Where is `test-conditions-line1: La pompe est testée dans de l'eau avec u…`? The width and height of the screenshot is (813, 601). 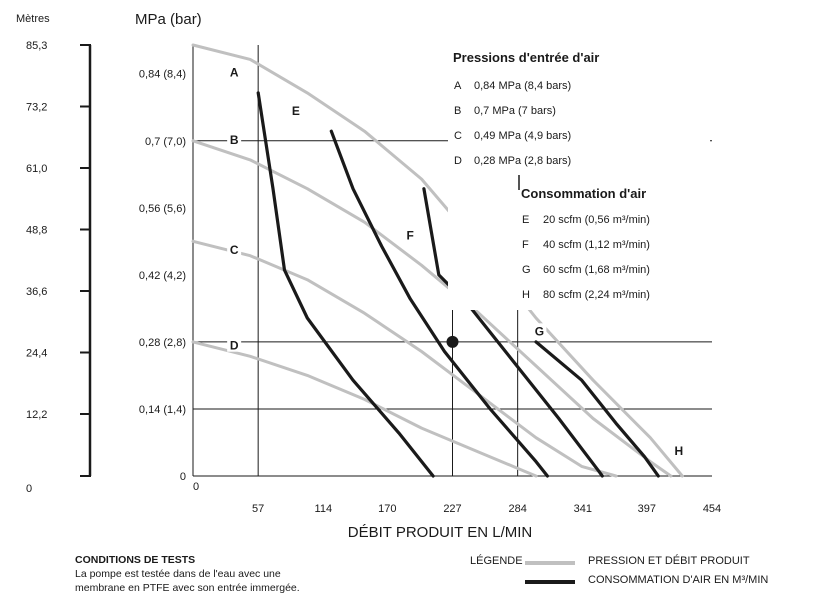 test-conditions-line1: La pompe est testée dans de l'eau avec u… is located at coordinates (178, 574).